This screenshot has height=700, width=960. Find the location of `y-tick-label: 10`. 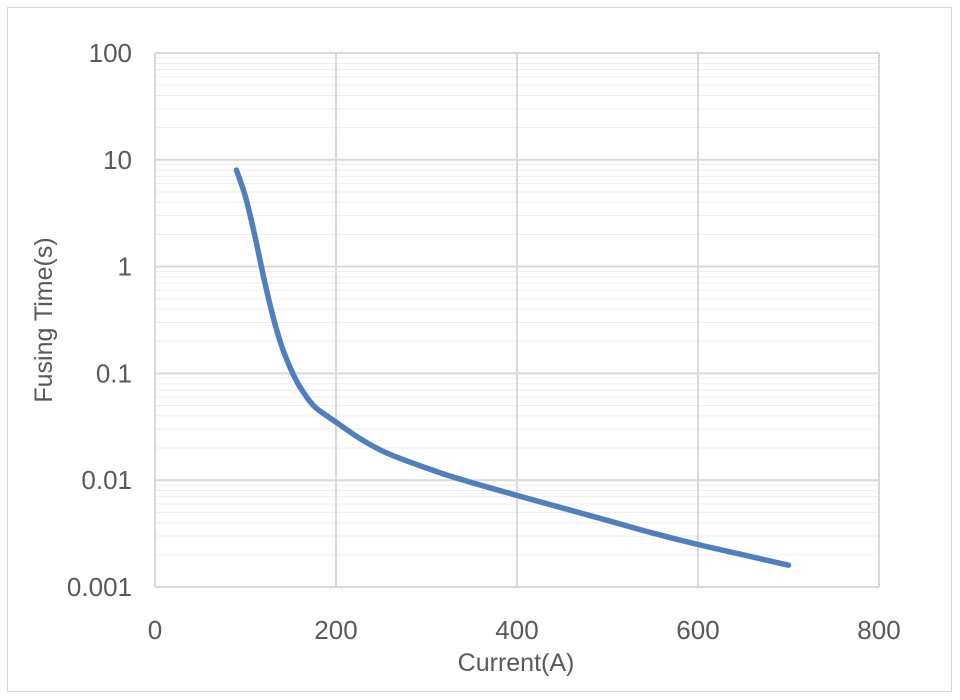

y-tick-label: 10 is located at coordinates (117, 160).